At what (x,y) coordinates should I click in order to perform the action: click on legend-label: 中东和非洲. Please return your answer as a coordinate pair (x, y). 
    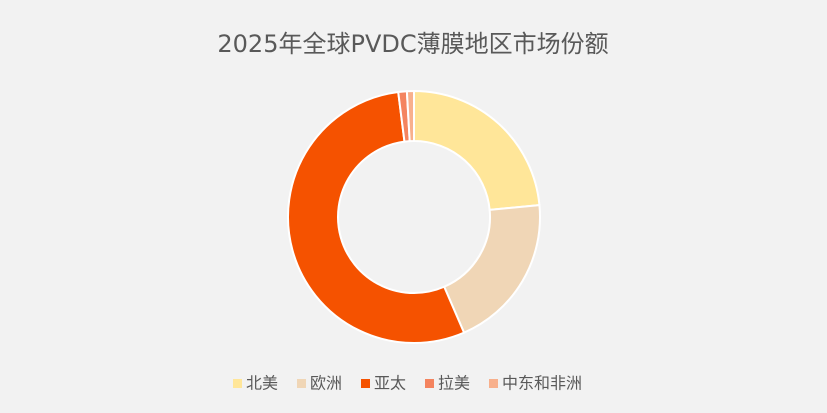
    Looking at the image, I should click on (542, 383).